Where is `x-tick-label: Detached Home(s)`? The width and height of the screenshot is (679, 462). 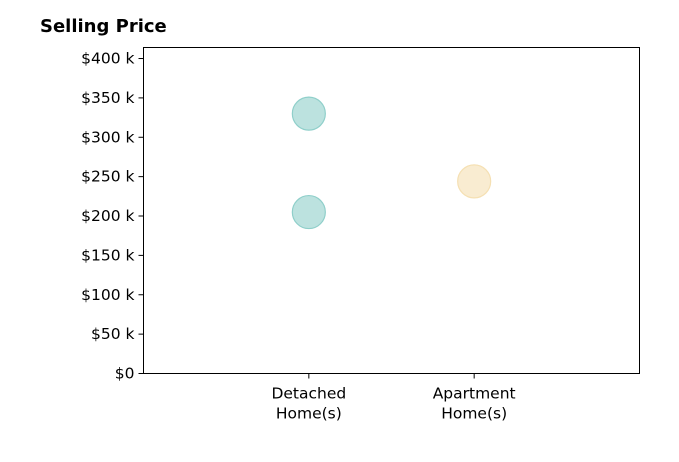
x-tick-label: Detached Home(s) is located at coordinates (308, 404).